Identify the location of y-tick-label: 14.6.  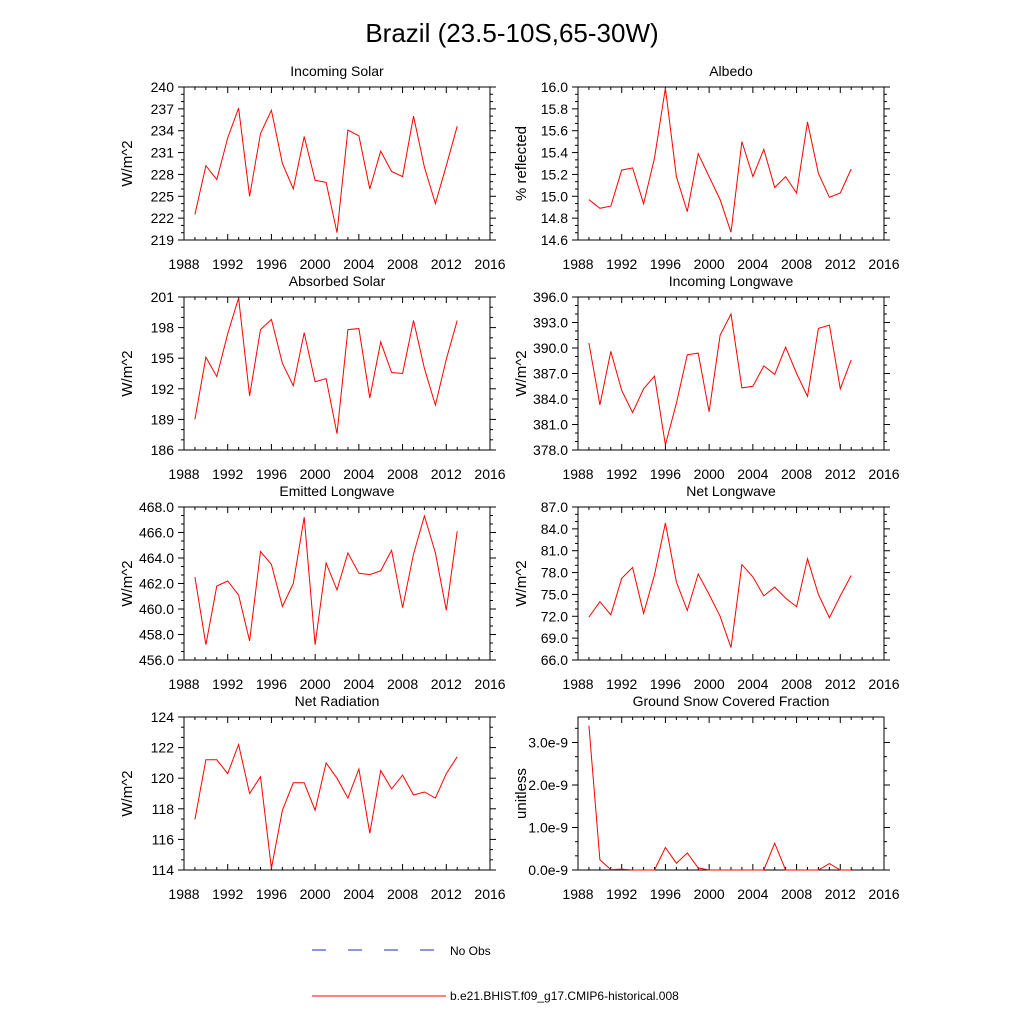
(554, 240).